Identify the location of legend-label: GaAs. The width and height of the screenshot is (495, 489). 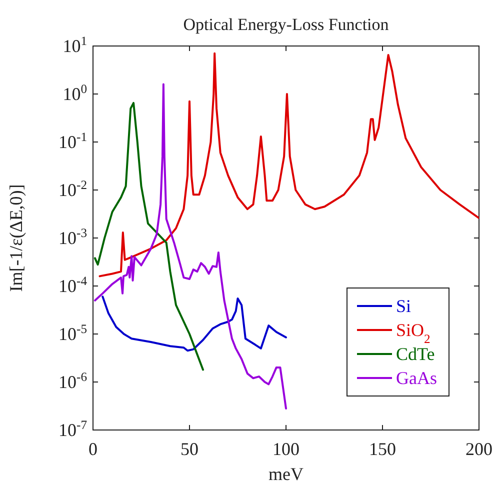
(416, 378).